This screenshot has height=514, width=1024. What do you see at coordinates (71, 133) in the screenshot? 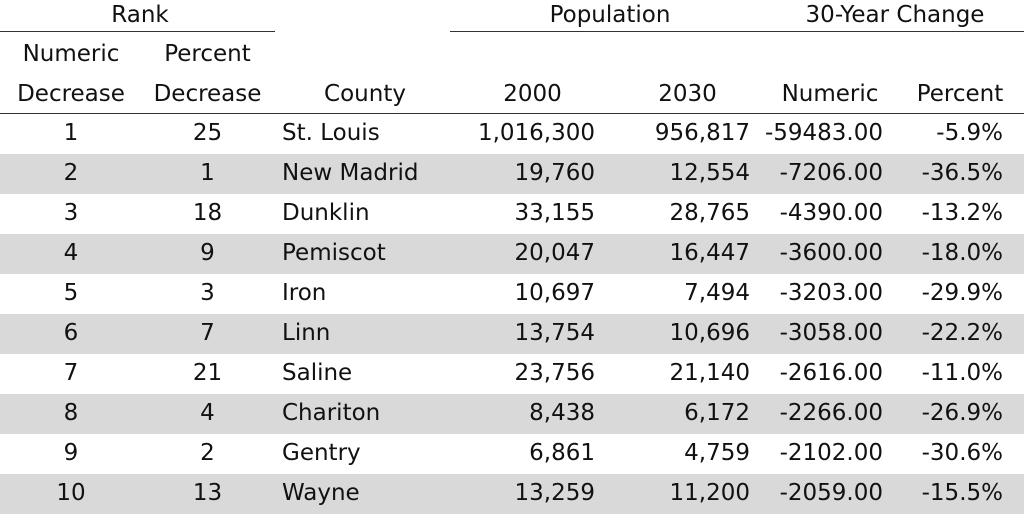
I see `numeric-rank-cell: 1` at bounding box center [71, 133].